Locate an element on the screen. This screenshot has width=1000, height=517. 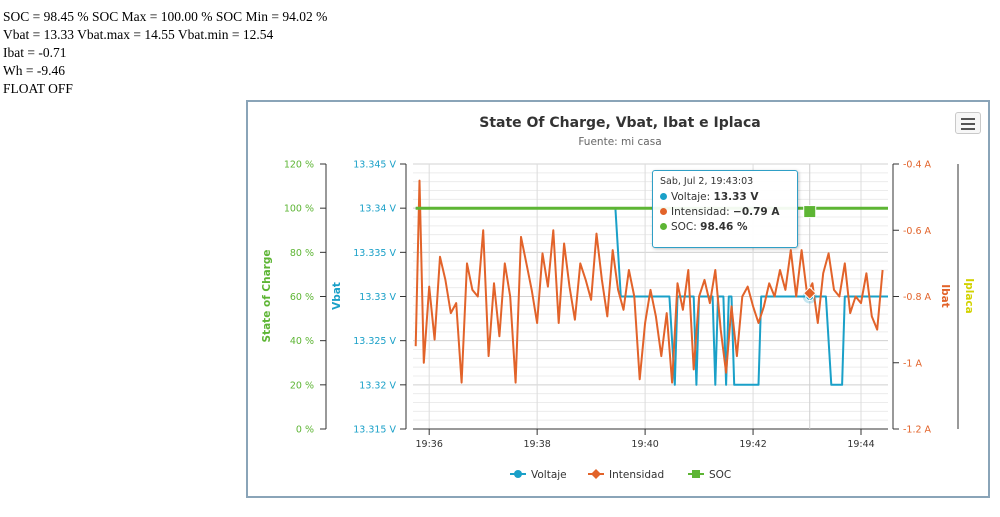
tooltip-voltaje-row: Voltaje: 13.33 V is located at coordinates (725, 197).